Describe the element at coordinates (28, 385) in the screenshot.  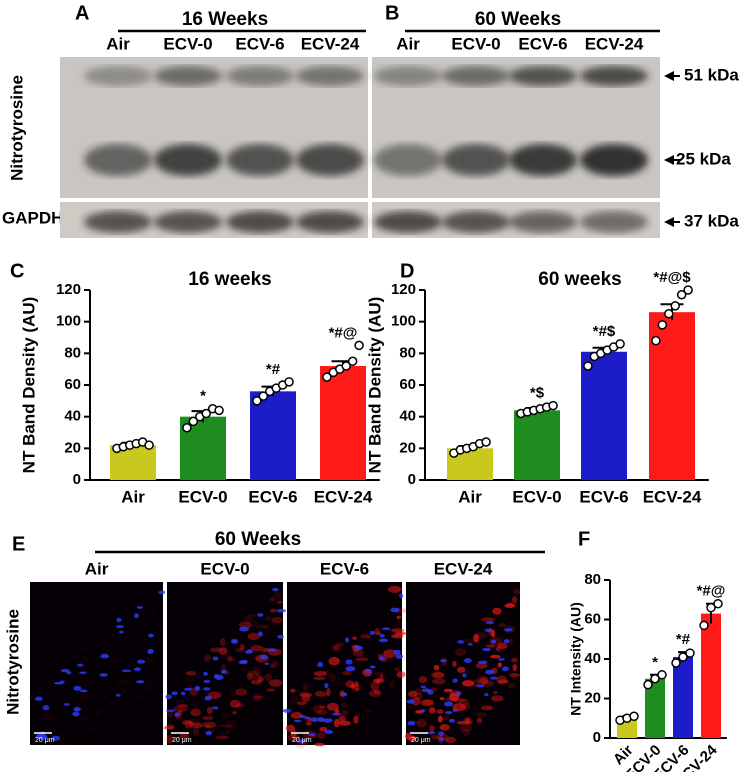
I see `y-axis-label: NT Band Density (AU)` at that location.